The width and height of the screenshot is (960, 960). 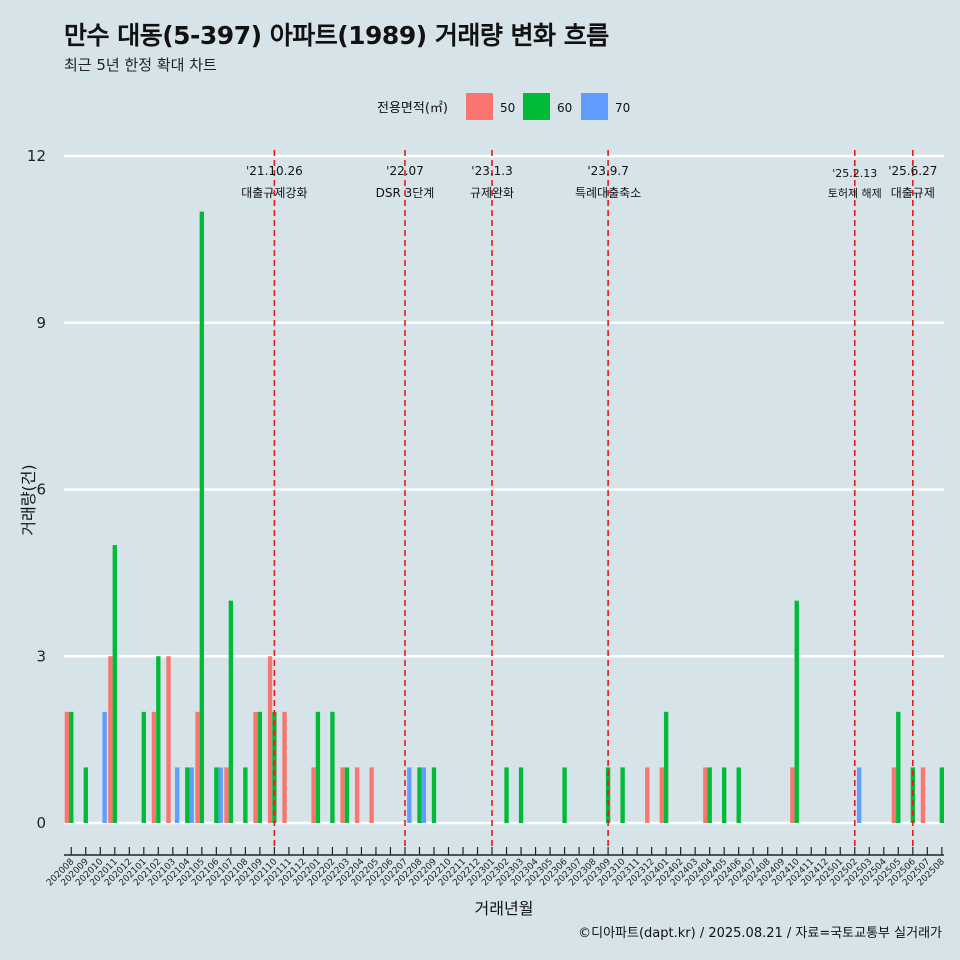 I want to click on legend-label-60: 60, so click(x=564, y=108).